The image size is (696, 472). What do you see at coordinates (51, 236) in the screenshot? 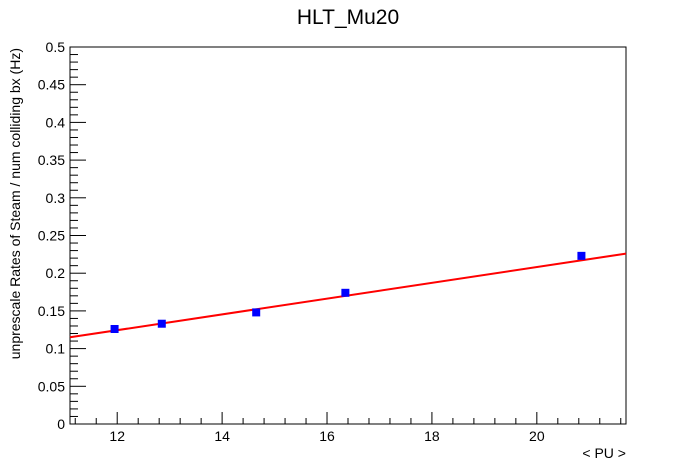
I see `y-tick-label: 0.25` at bounding box center [51, 236].